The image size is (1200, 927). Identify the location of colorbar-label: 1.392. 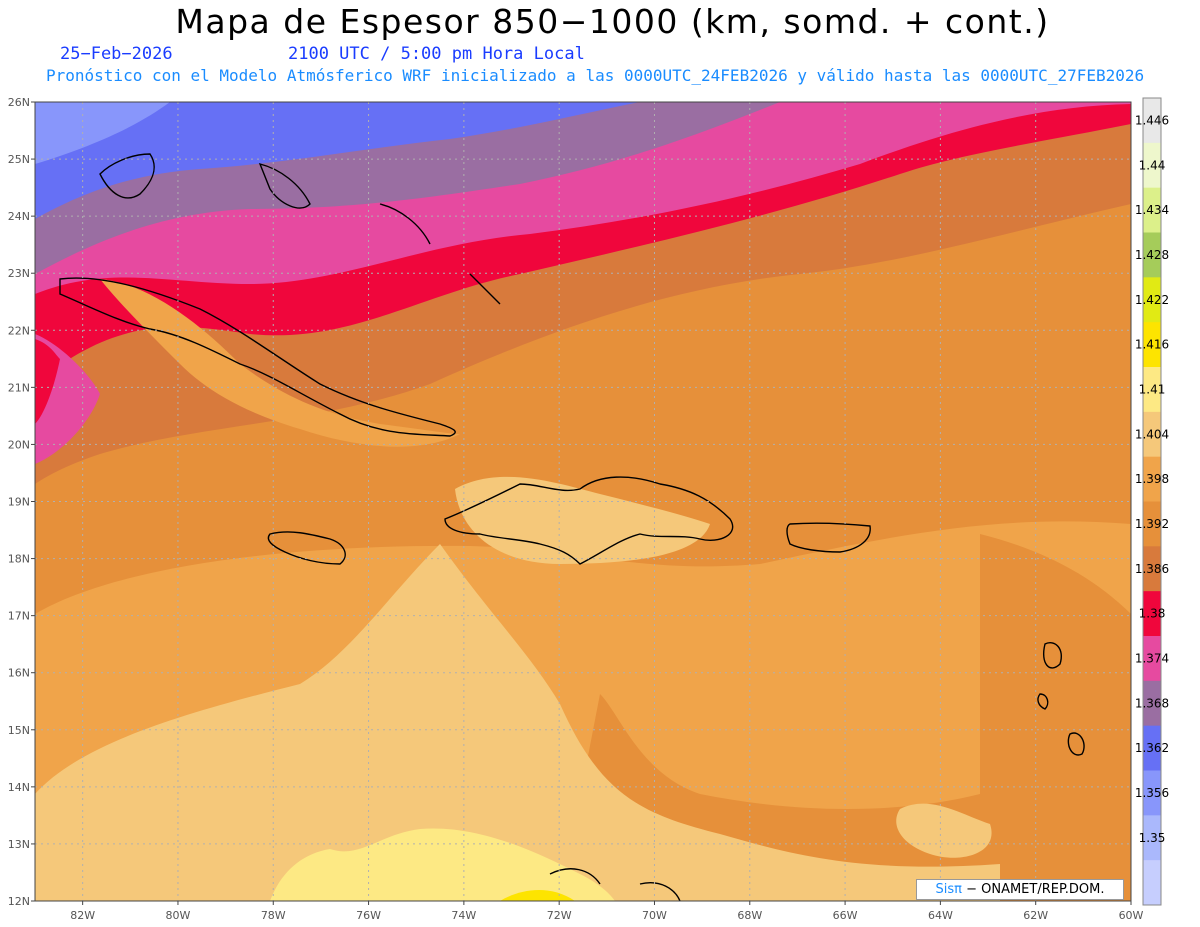
(1152, 524).